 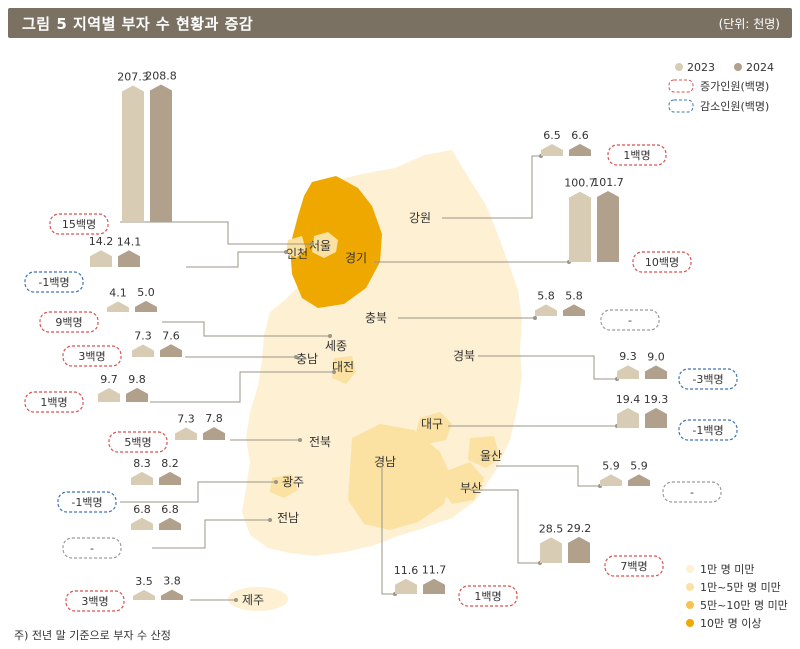 What do you see at coordinates (628, 399) in the screenshot?
I see `data-label-대구-2023: 19.4` at bounding box center [628, 399].